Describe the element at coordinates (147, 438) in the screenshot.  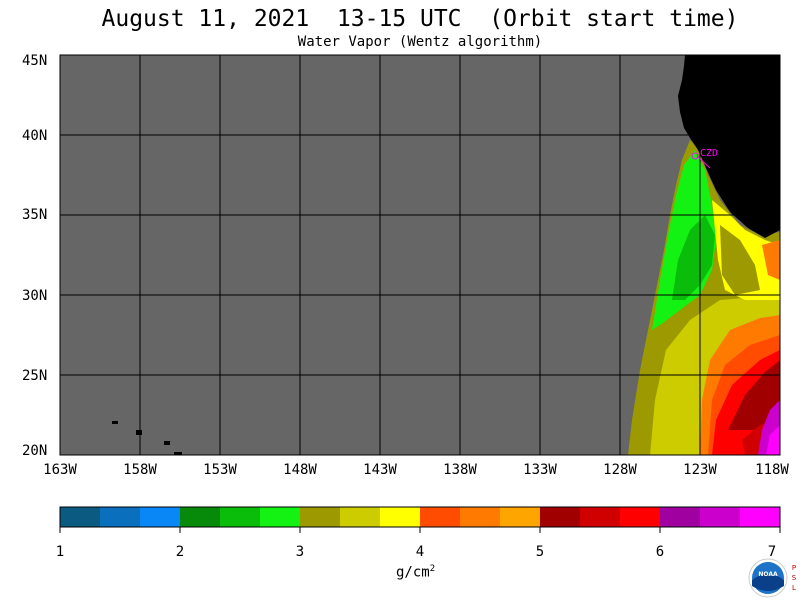
I see `hawaiian-islands` at that location.